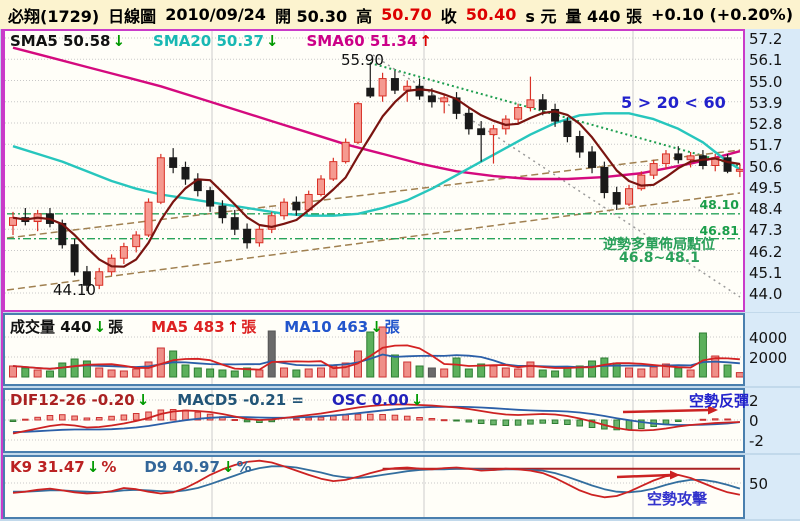 This screenshot has width=800, height=521. I want to click on axis-tick-label: 4000, so click(768, 338).